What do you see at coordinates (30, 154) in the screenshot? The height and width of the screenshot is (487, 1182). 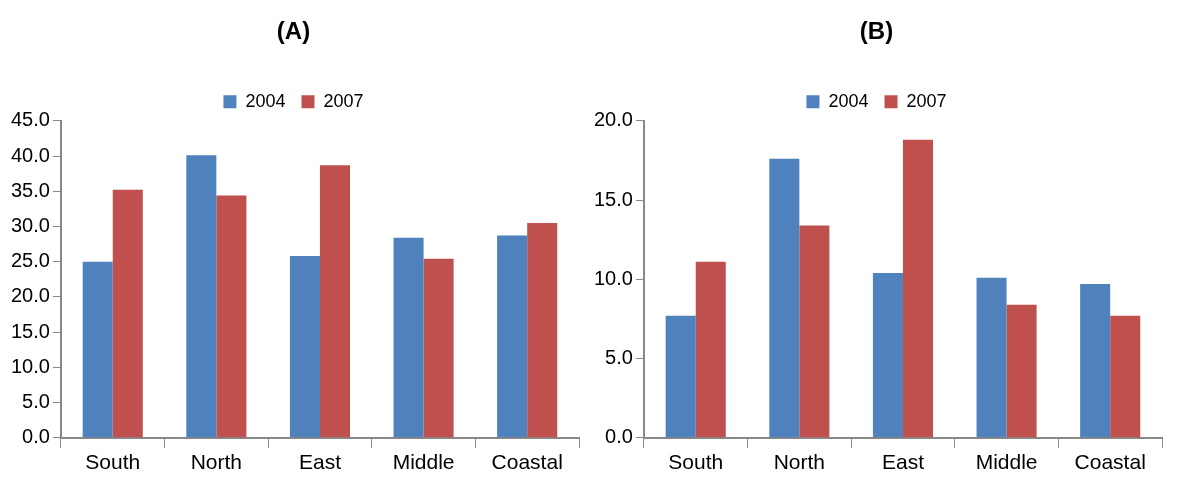 I see `y-tick-label: 40.0` at bounding box center [30, 154].